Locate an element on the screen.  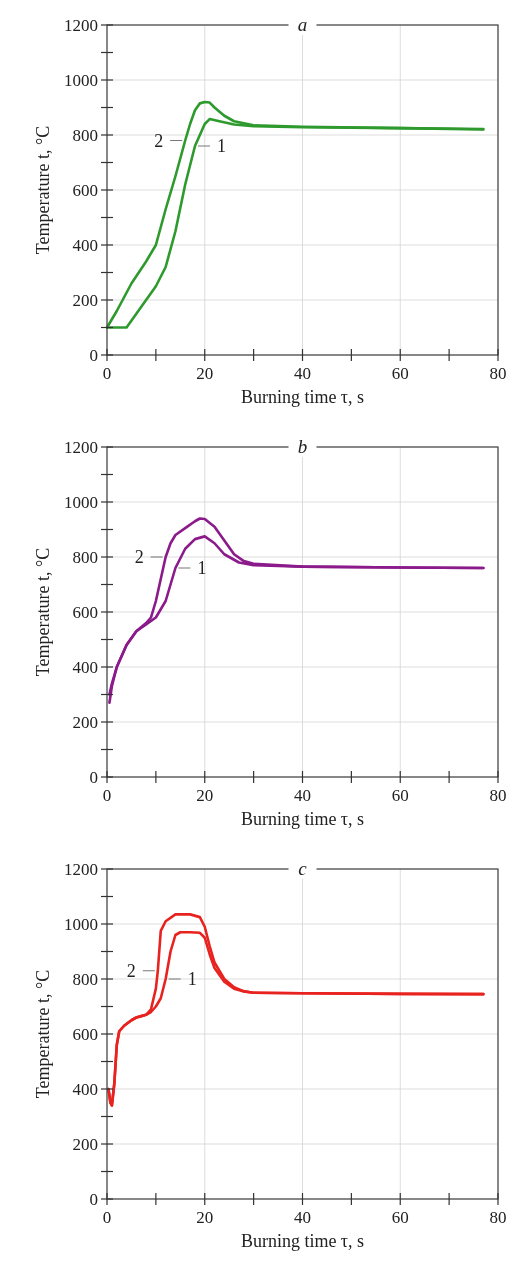
chart-title: b is located at coordinates (302, 446).